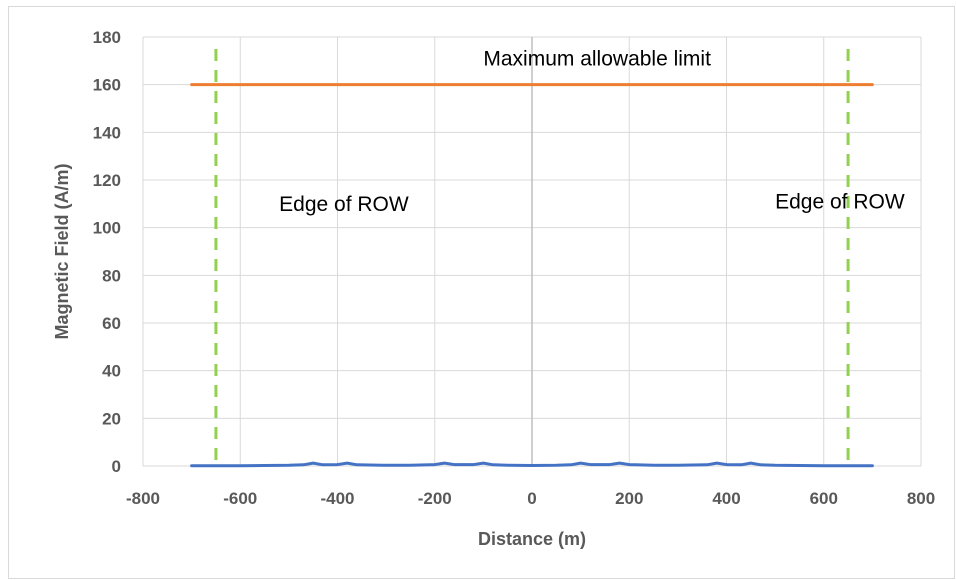 The image size is (956, 580). I want to click on y-tick-label: 60, so click(111, 323).